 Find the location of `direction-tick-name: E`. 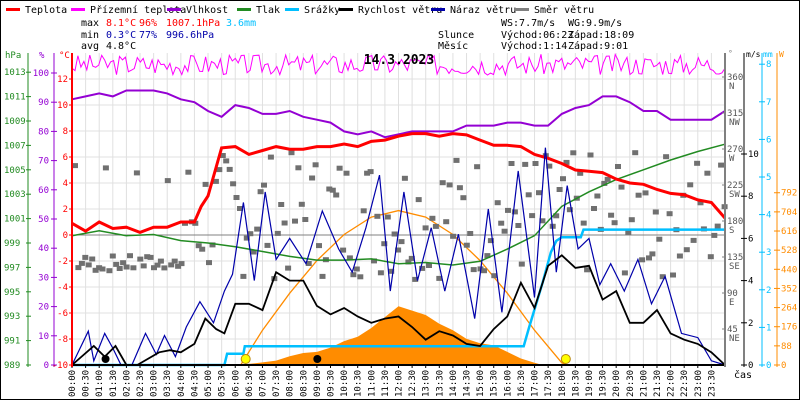

direction-tick-name: E is located at coordinates (731, 303).